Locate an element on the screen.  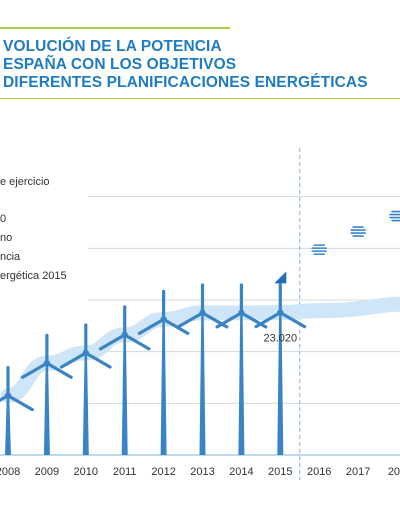
legend-item-exercise: e ejercicio is located at coordinates (25, 182).